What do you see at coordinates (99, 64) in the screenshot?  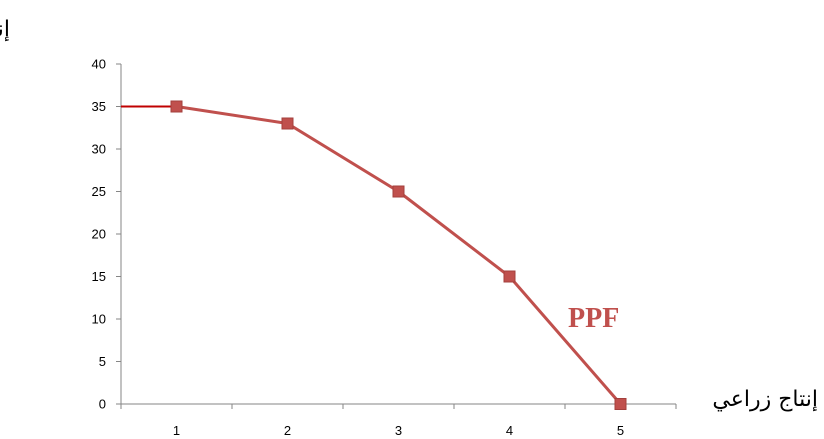 I see `y-tick-label: 40` at bounding box center [99, 64].